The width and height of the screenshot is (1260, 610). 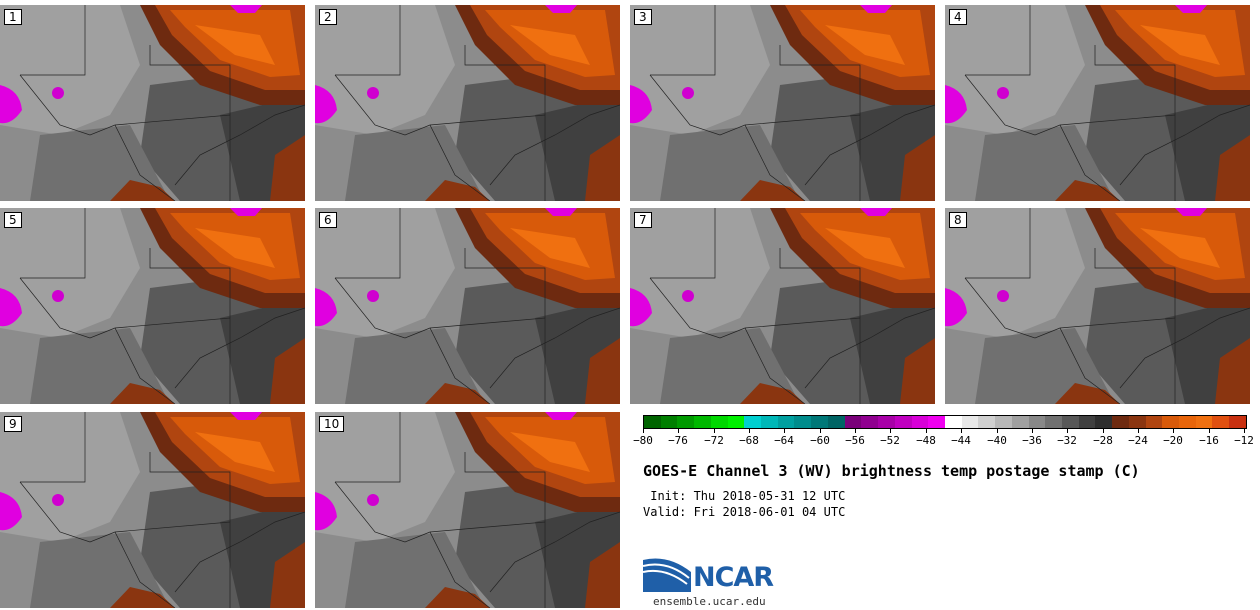 I want to click on ncar-logo-icon, so click(x=667, y=575).